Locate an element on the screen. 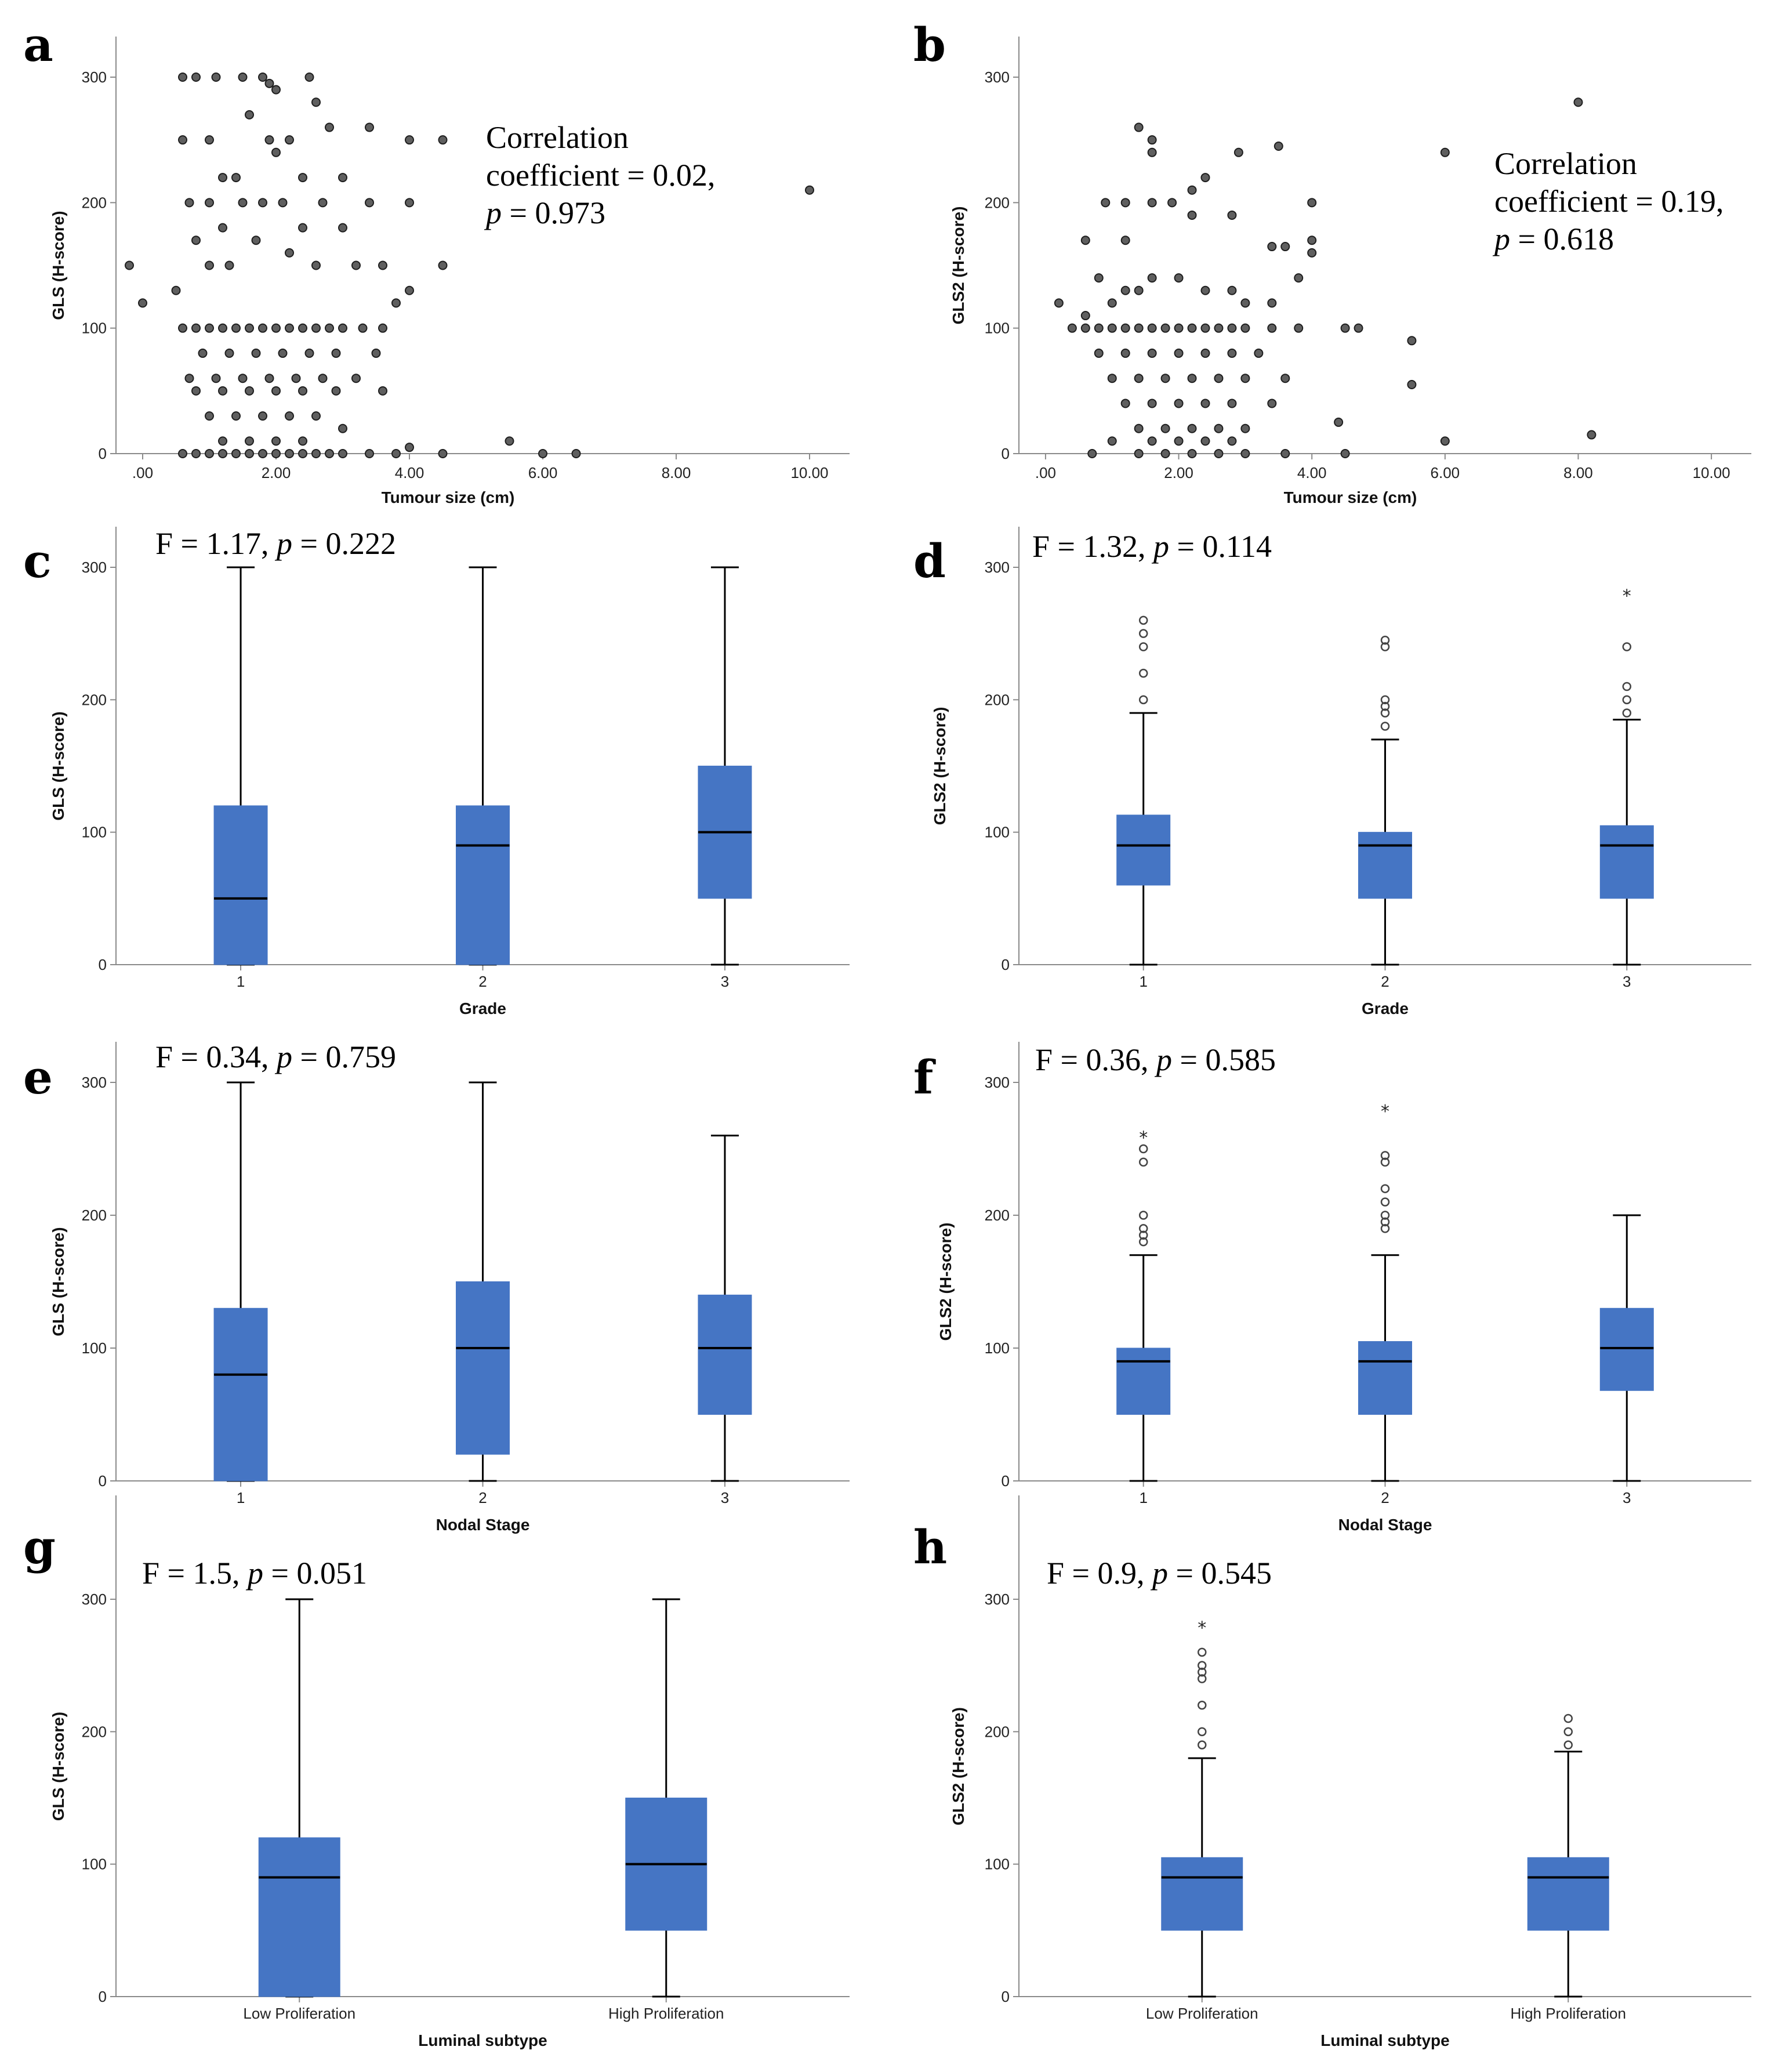 The image size is (1767, 2072). anova-annotation: F = 0.34, p = 0.759 is located at coordinates (275, 1056).